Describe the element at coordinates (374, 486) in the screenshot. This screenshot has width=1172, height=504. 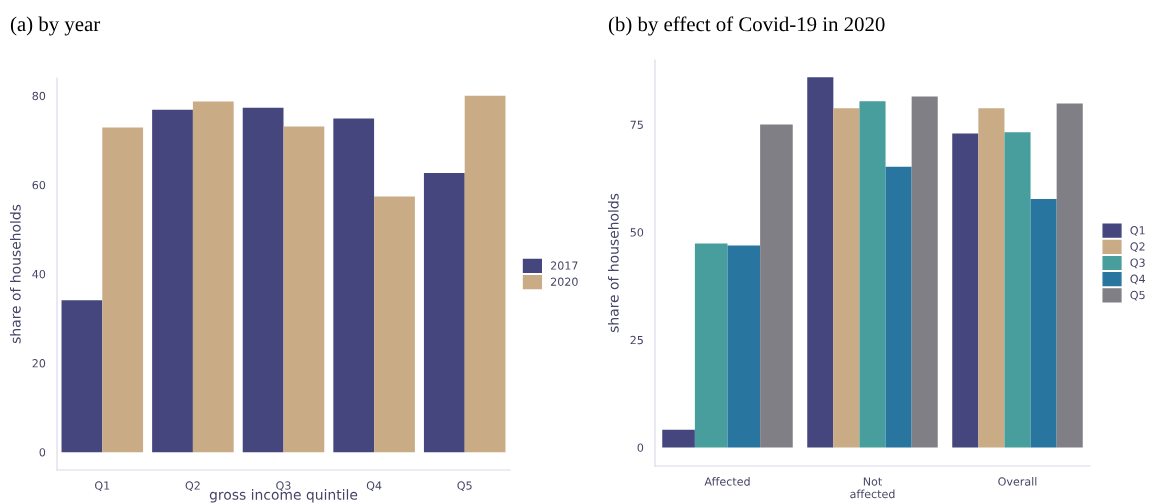
I see `x-tick-label: Q4` at that location.